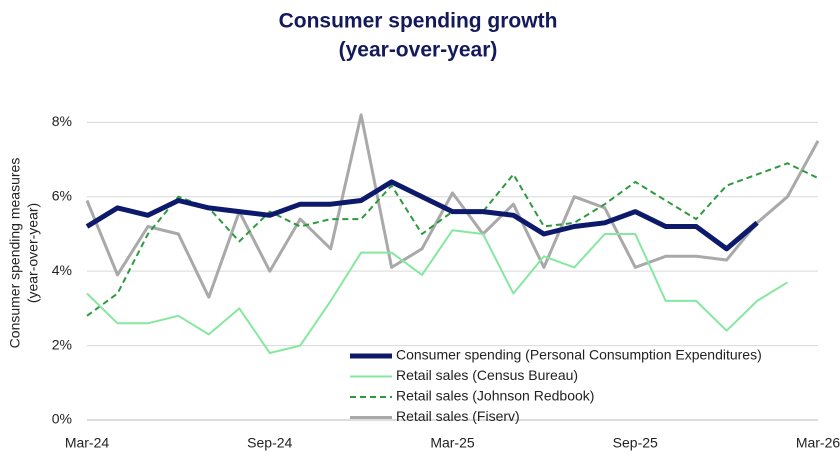  Describe the element at coordinates (418, 50) in the screenshot. I see `chart-title: (year-over-year)` at that location.